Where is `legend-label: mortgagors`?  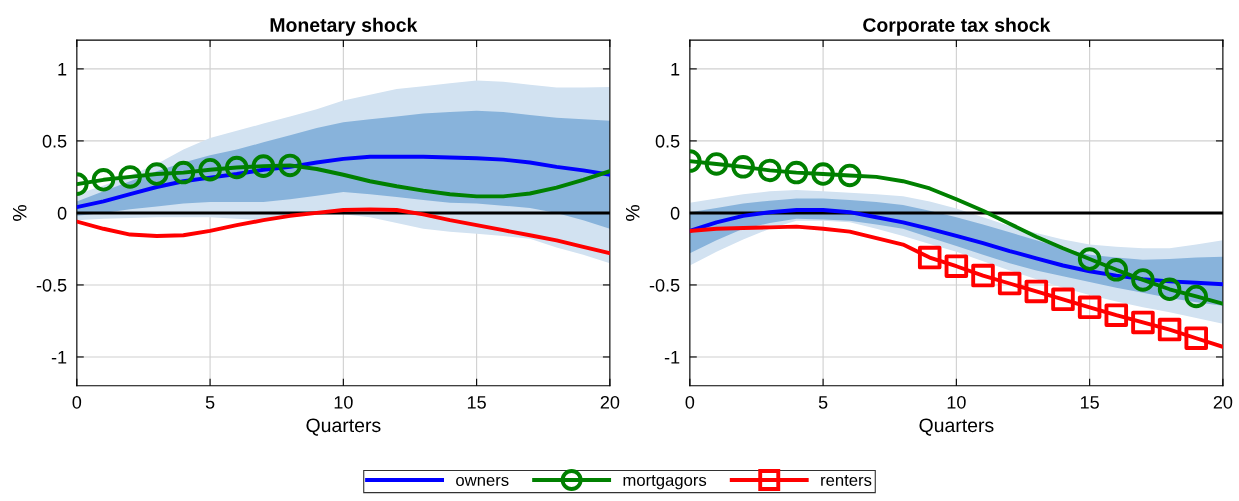
legend-label: mortgagors is located at coordinates (665, 482).